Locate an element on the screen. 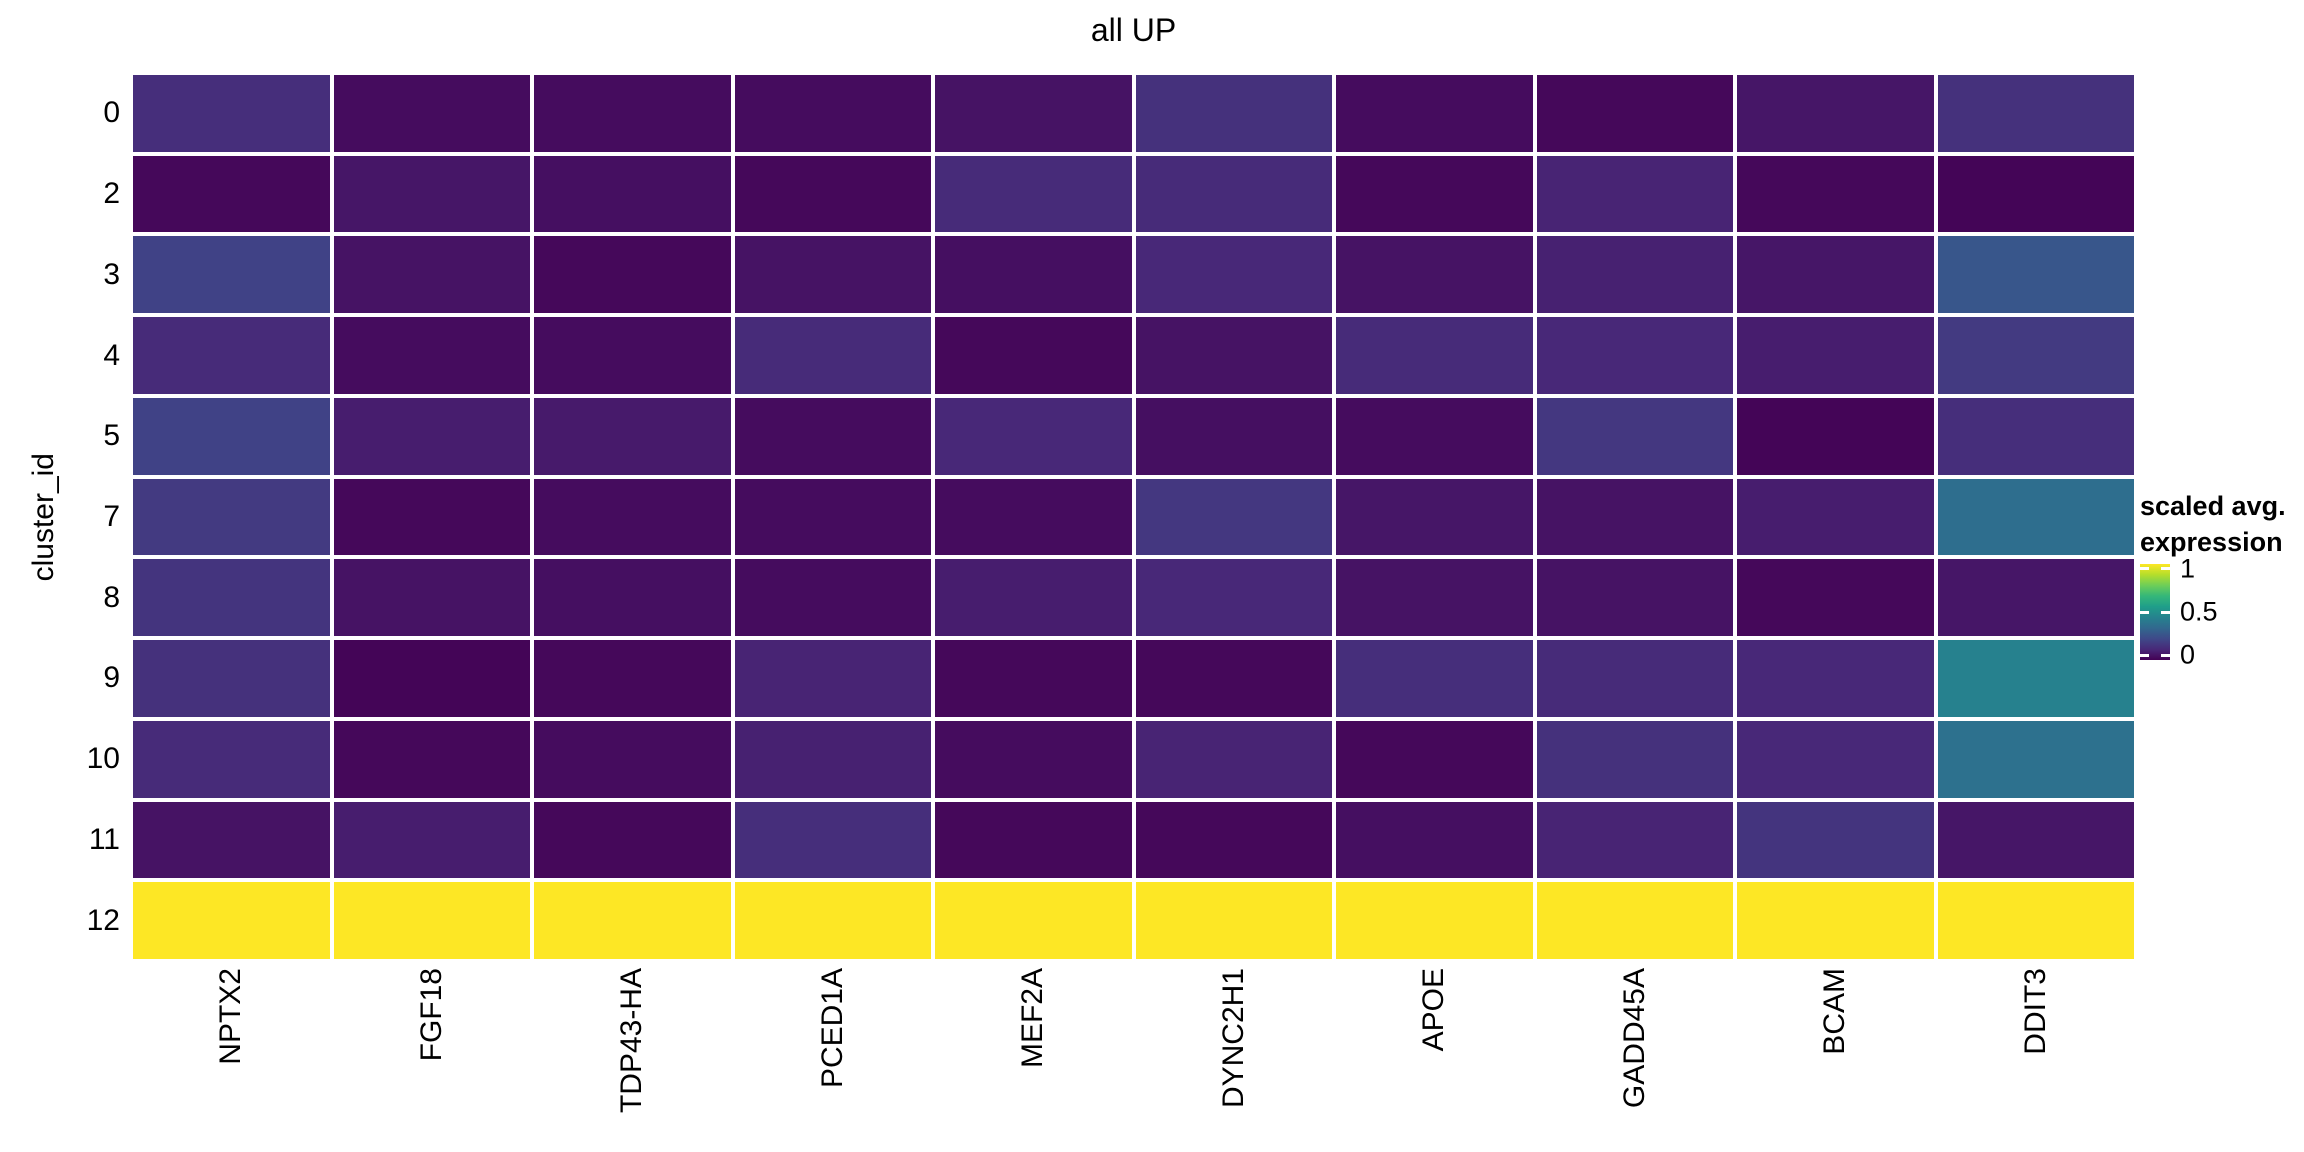 Image resolution: width=2304 pixels, height=1152 pixels. y-tick-label: 2 is located at coordinates (111, 194).